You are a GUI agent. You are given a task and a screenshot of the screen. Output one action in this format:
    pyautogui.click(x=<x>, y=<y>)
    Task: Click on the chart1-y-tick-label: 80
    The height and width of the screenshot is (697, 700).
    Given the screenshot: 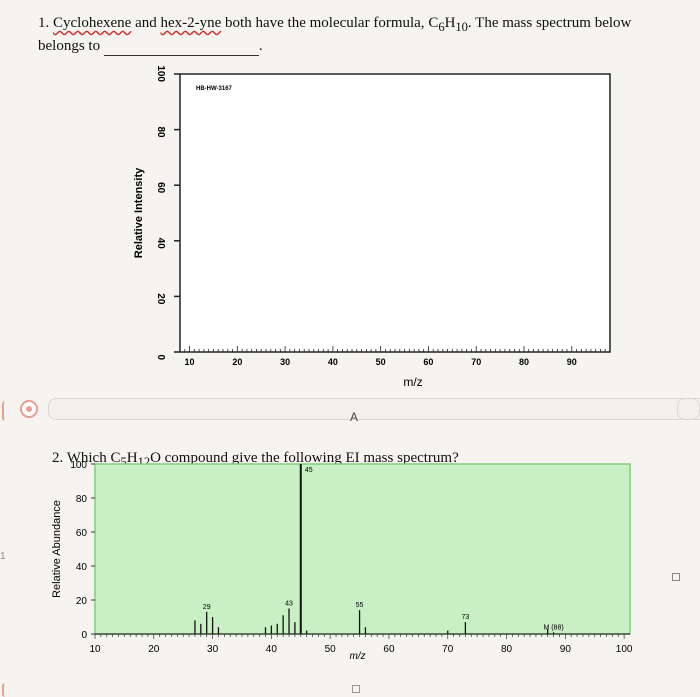 What is the action you would take?
    pyautogui.click(x=160, y=132)
    